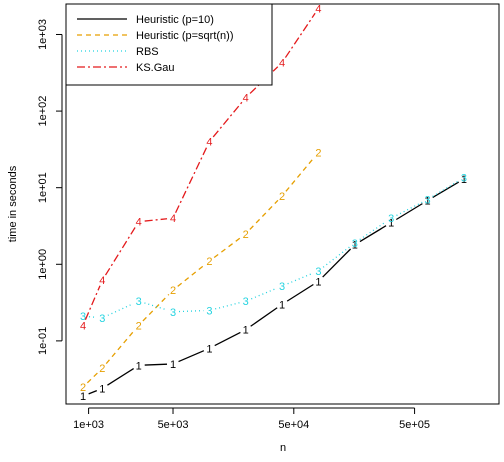  What do you see at coordinates (175, 20) in the screenshot?
I see `legend-entry: Heuristic (p=10)` at bounding box center [175, 20].